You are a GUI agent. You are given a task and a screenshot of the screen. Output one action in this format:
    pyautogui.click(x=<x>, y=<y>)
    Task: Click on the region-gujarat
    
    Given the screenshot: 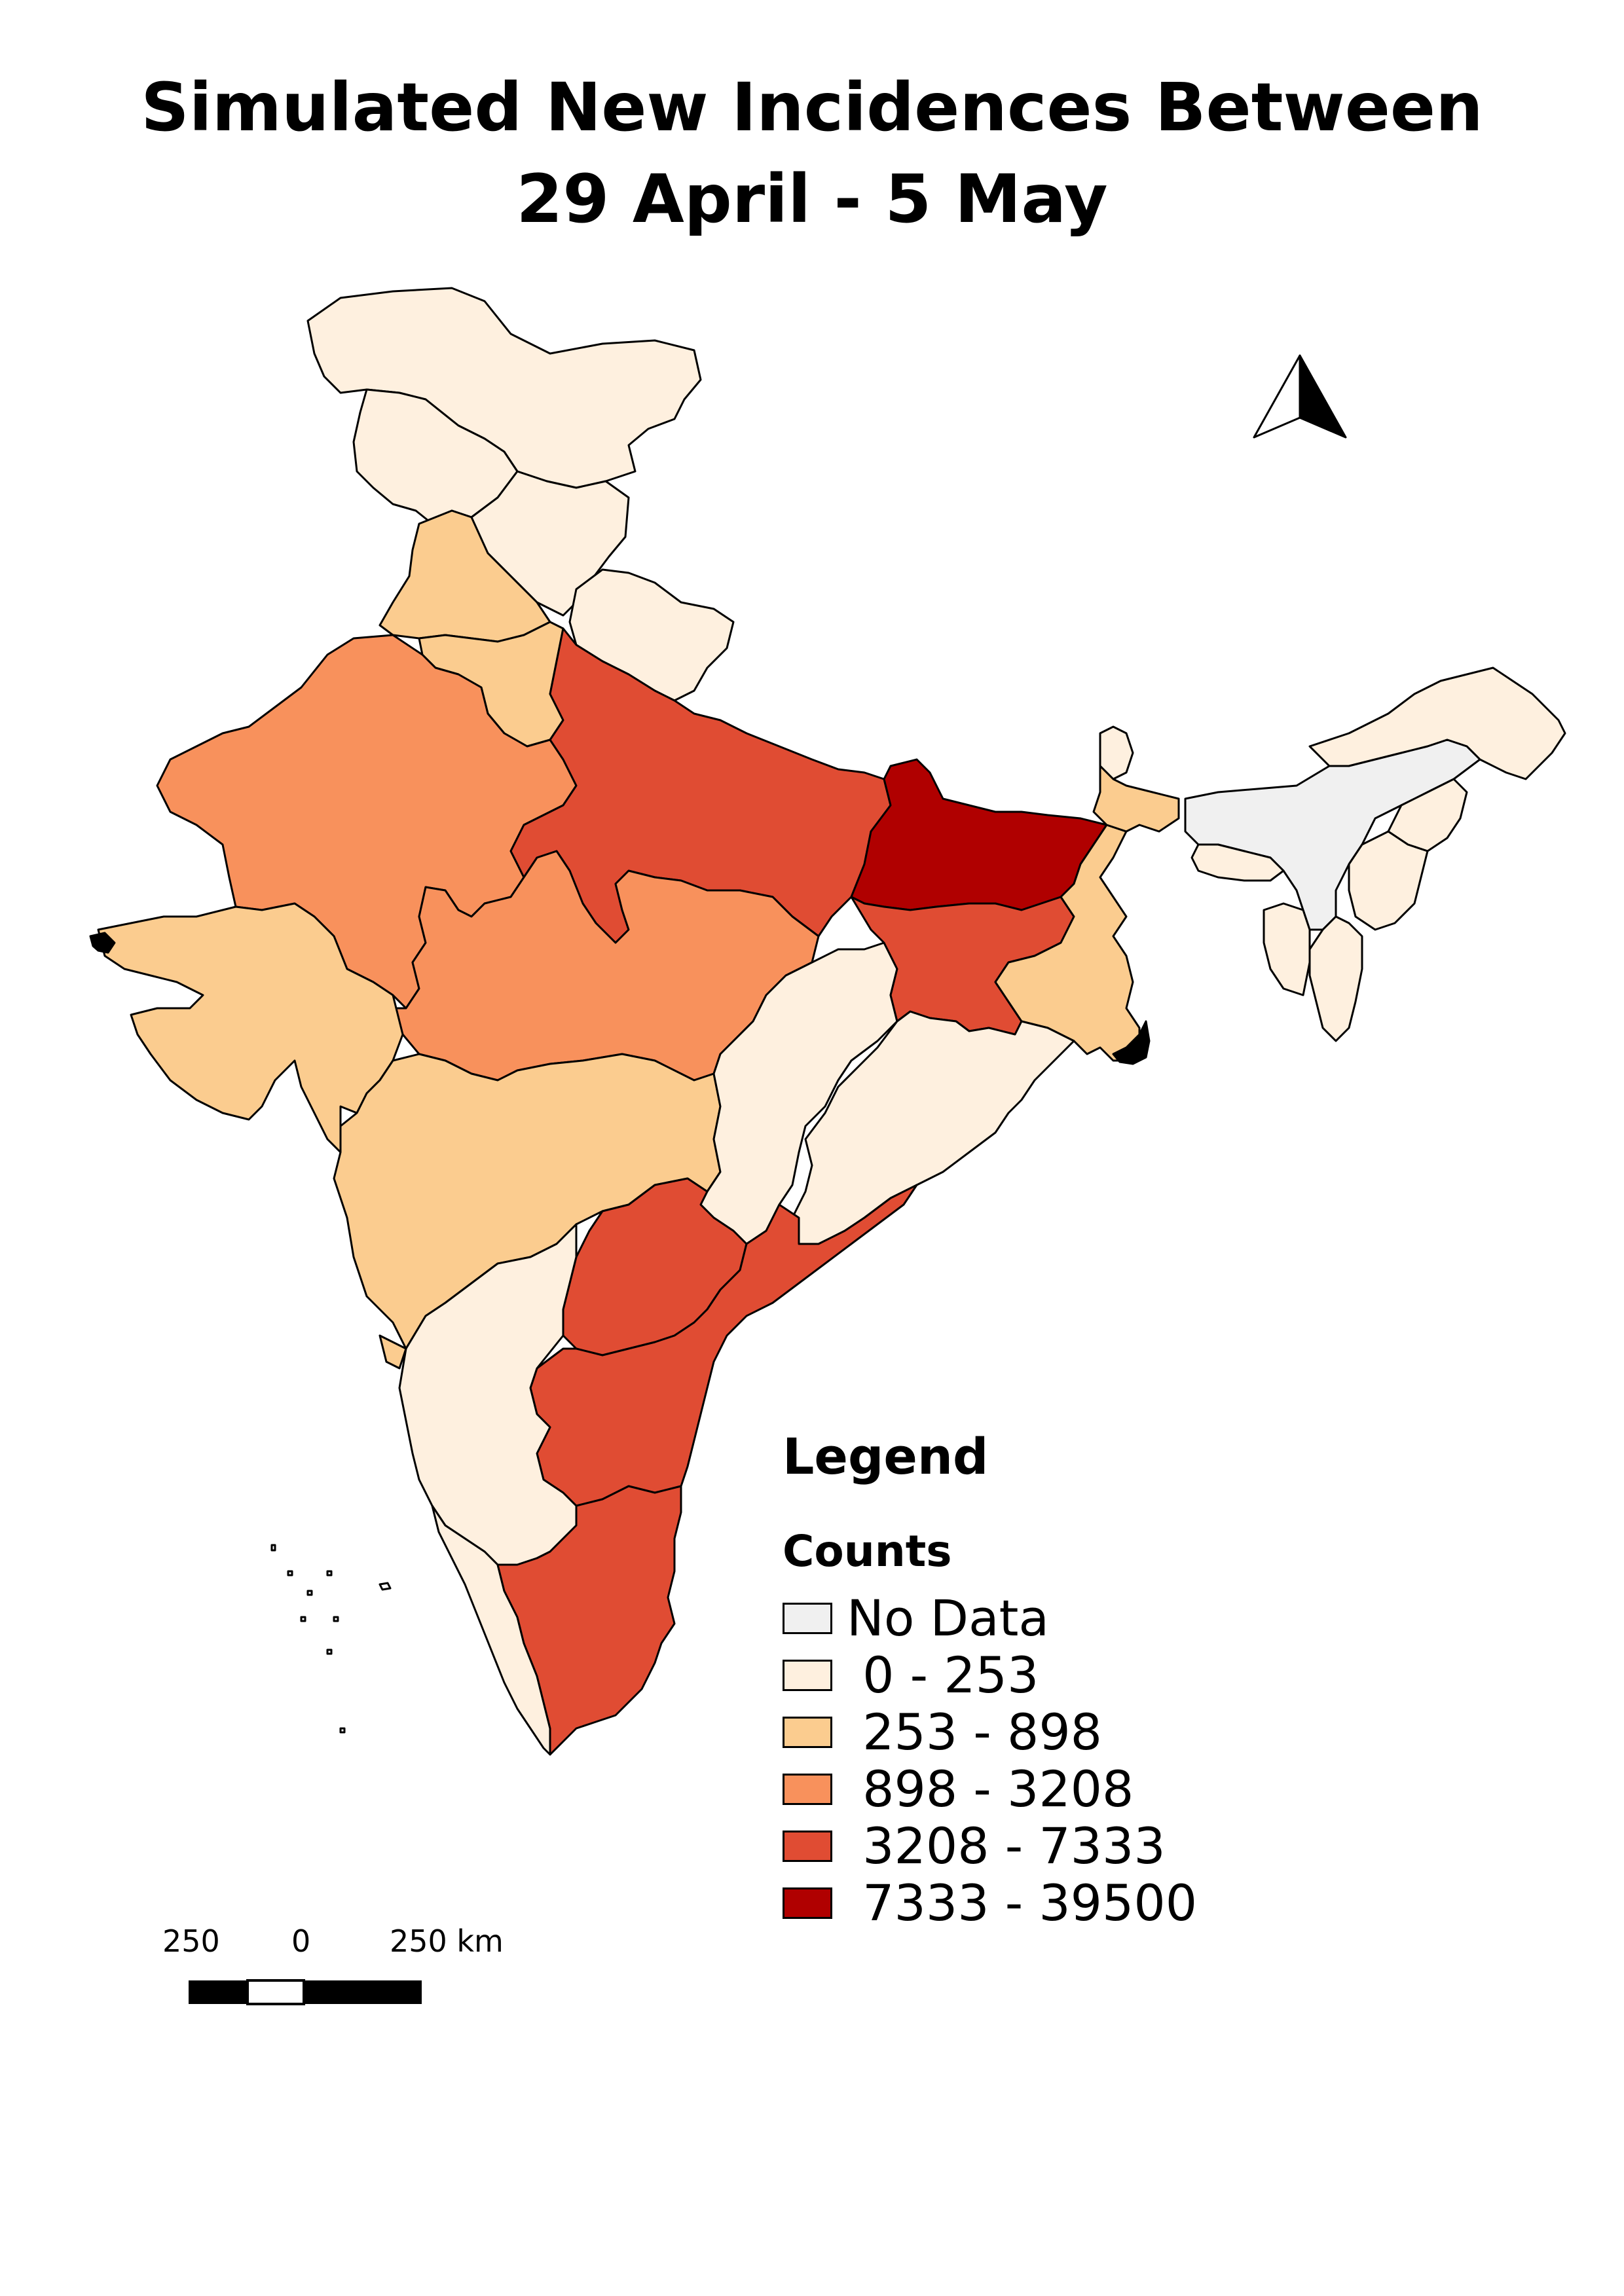 What is the action you would take?
    pyautogui.click(x=250, y=1028)
    